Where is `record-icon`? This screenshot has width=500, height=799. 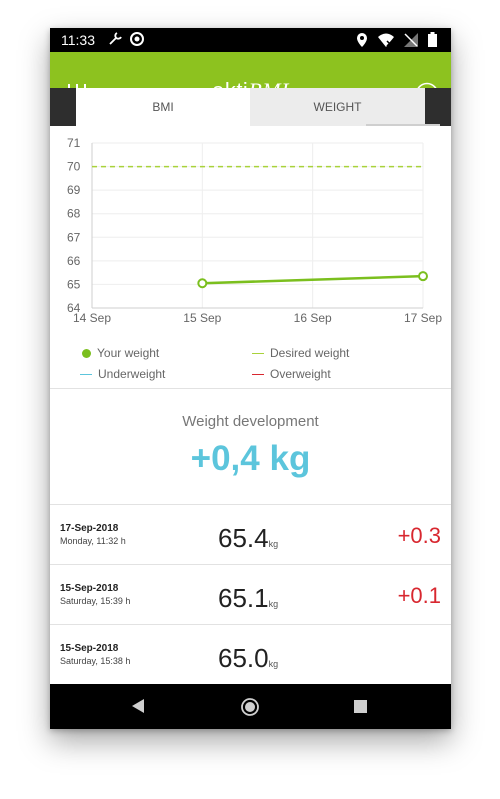
record-icon is located at coordinates (137, 41).